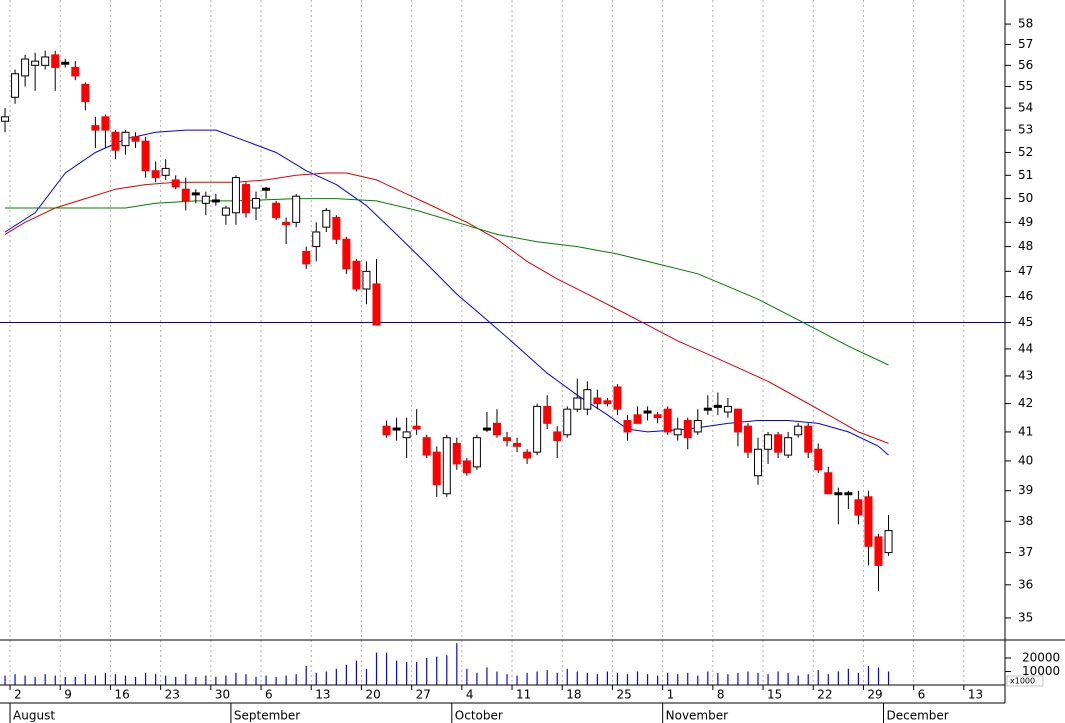 The width and height of the screenshot is (1065, 723). Describe the element at coordinates (121, 695) in the screenshot. I see `x-tick-label: 16` at that location.